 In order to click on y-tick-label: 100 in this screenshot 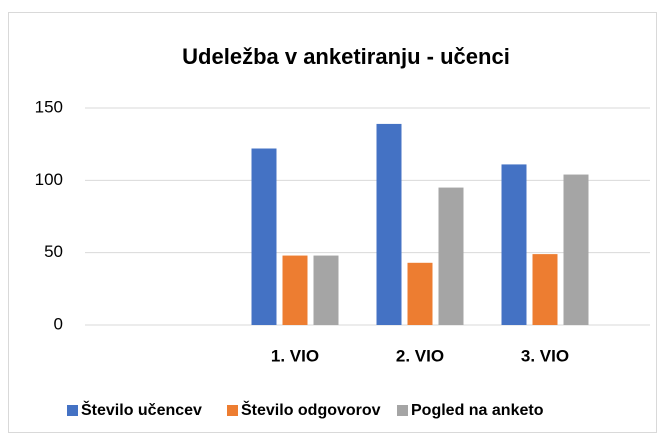, I will do `click(49, 179)`.